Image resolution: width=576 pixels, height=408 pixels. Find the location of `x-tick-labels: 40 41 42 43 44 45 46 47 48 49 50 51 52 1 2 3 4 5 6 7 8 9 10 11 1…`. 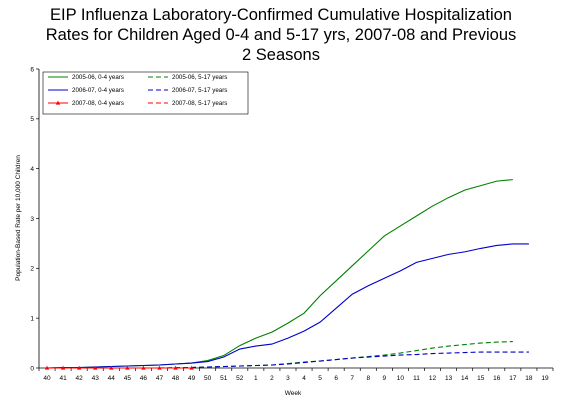

x-tick-labels: 40 41 42 43 44 45 46 47 48 49 50 51 52 1 2 3 4 5 6 7 8 9 10 11 1… is located at coordinates (296, 375).